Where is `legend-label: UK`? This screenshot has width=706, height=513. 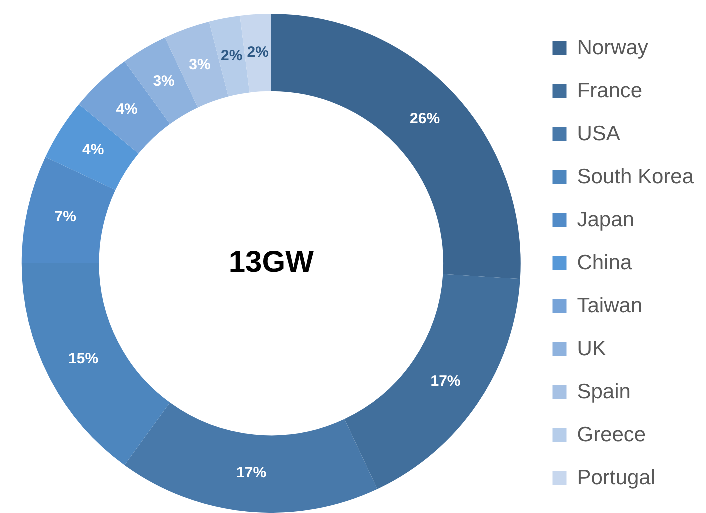 legend-label: UK is located at coordinates (591, 348).